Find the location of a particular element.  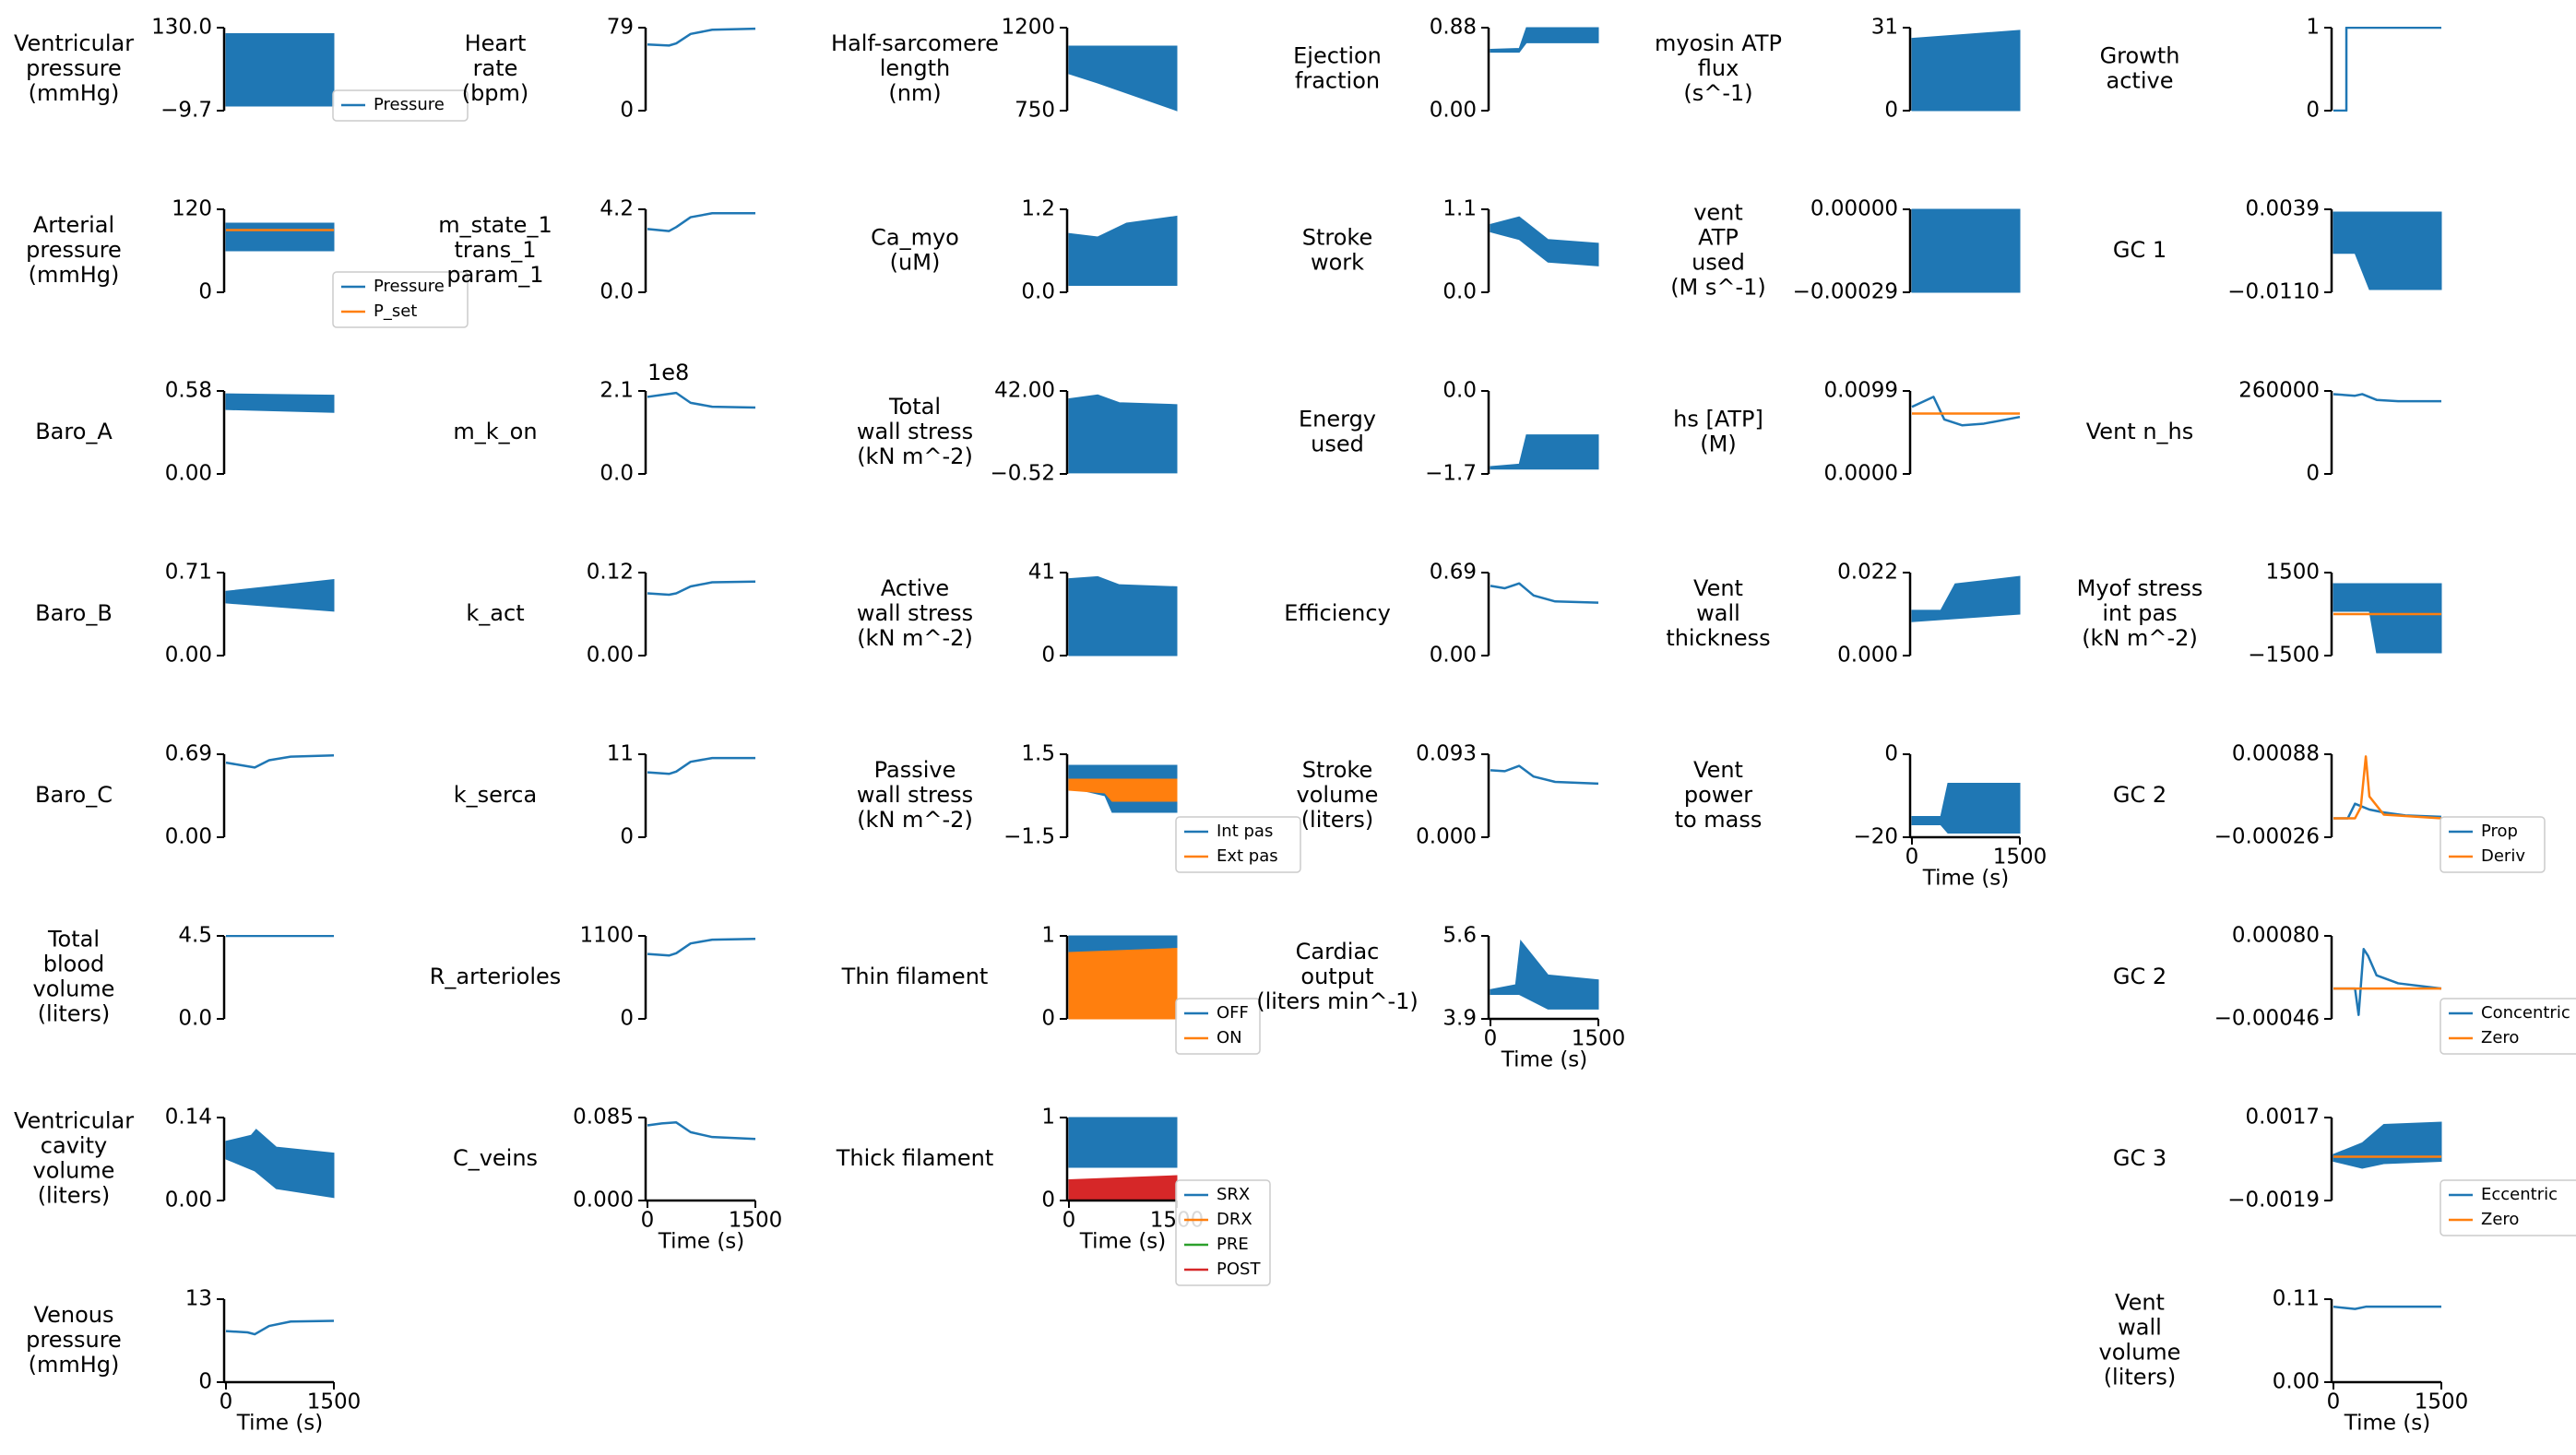

variable-label: Myof stress is located at coordinates (2140, 588).